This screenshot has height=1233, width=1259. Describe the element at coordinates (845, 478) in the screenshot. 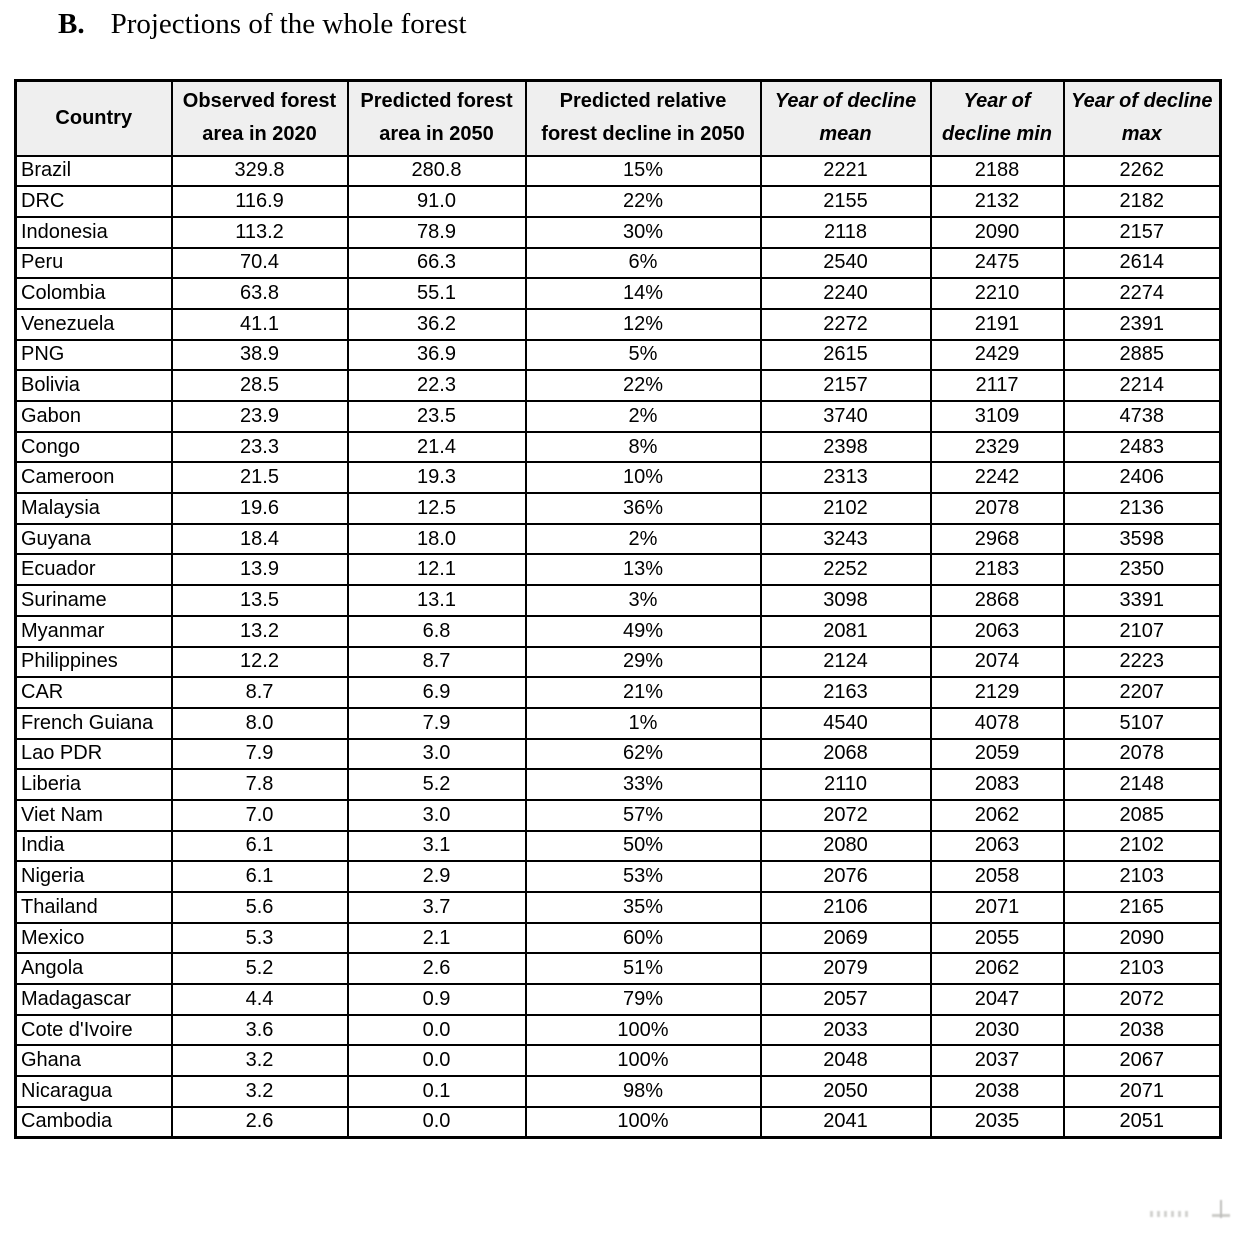

I see `value-cell: 2313` at that location.